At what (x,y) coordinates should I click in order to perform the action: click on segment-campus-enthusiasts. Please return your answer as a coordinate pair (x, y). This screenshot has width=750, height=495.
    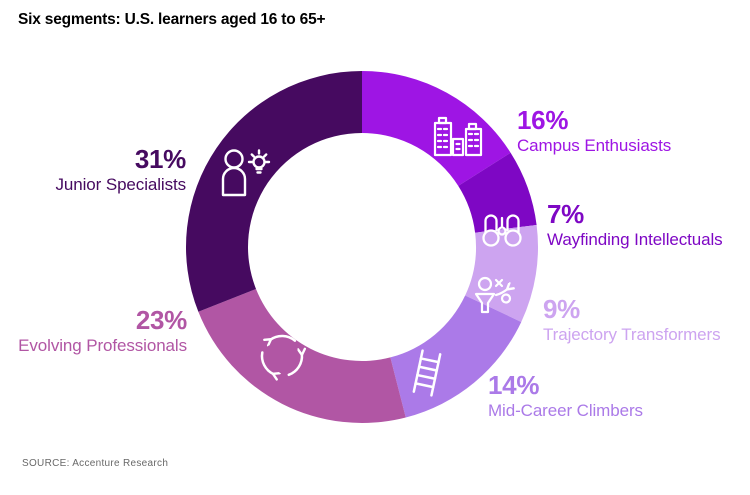
    Looking at the image, I should click on (436, 128).